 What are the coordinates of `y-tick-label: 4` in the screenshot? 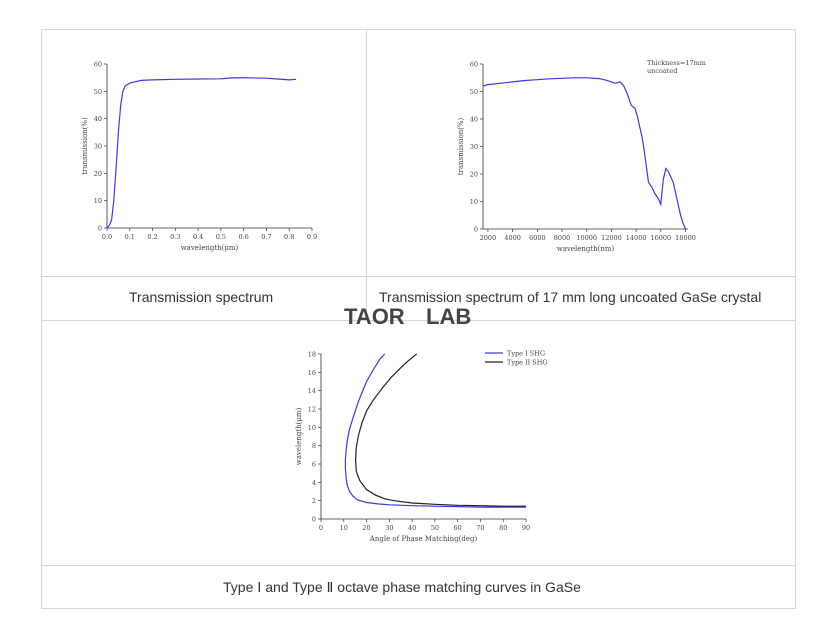 It's located at (314, 483).